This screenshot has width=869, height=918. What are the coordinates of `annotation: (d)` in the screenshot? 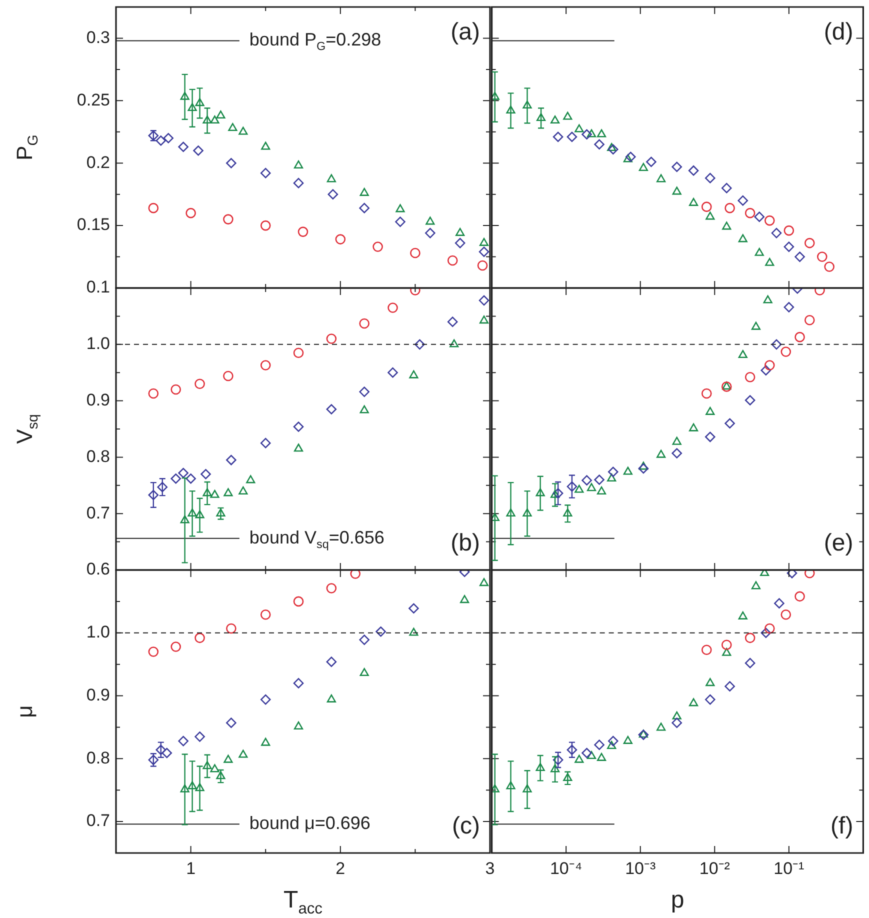 It's located at (839, 32).